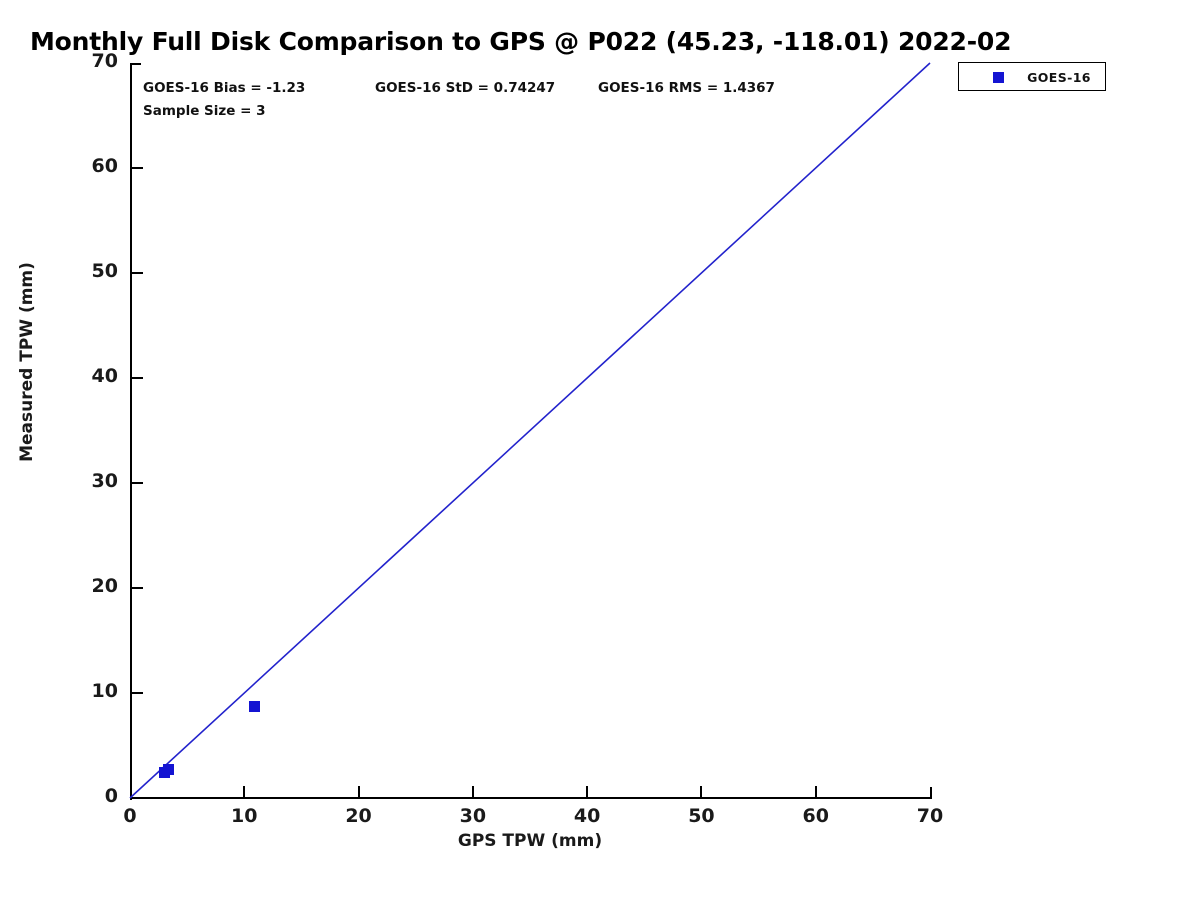  What do you see at coordinates (531, 798) in the screenshot?
I see `x-axis-line` at bounding box center [531, 798].